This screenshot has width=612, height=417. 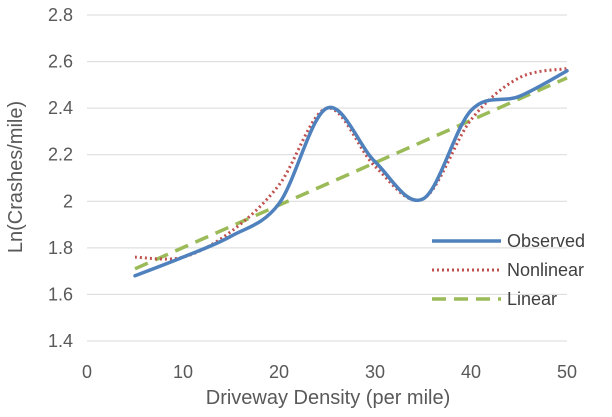 I want to click on y-tick-label: 2.2, so click(x=60, y=155).